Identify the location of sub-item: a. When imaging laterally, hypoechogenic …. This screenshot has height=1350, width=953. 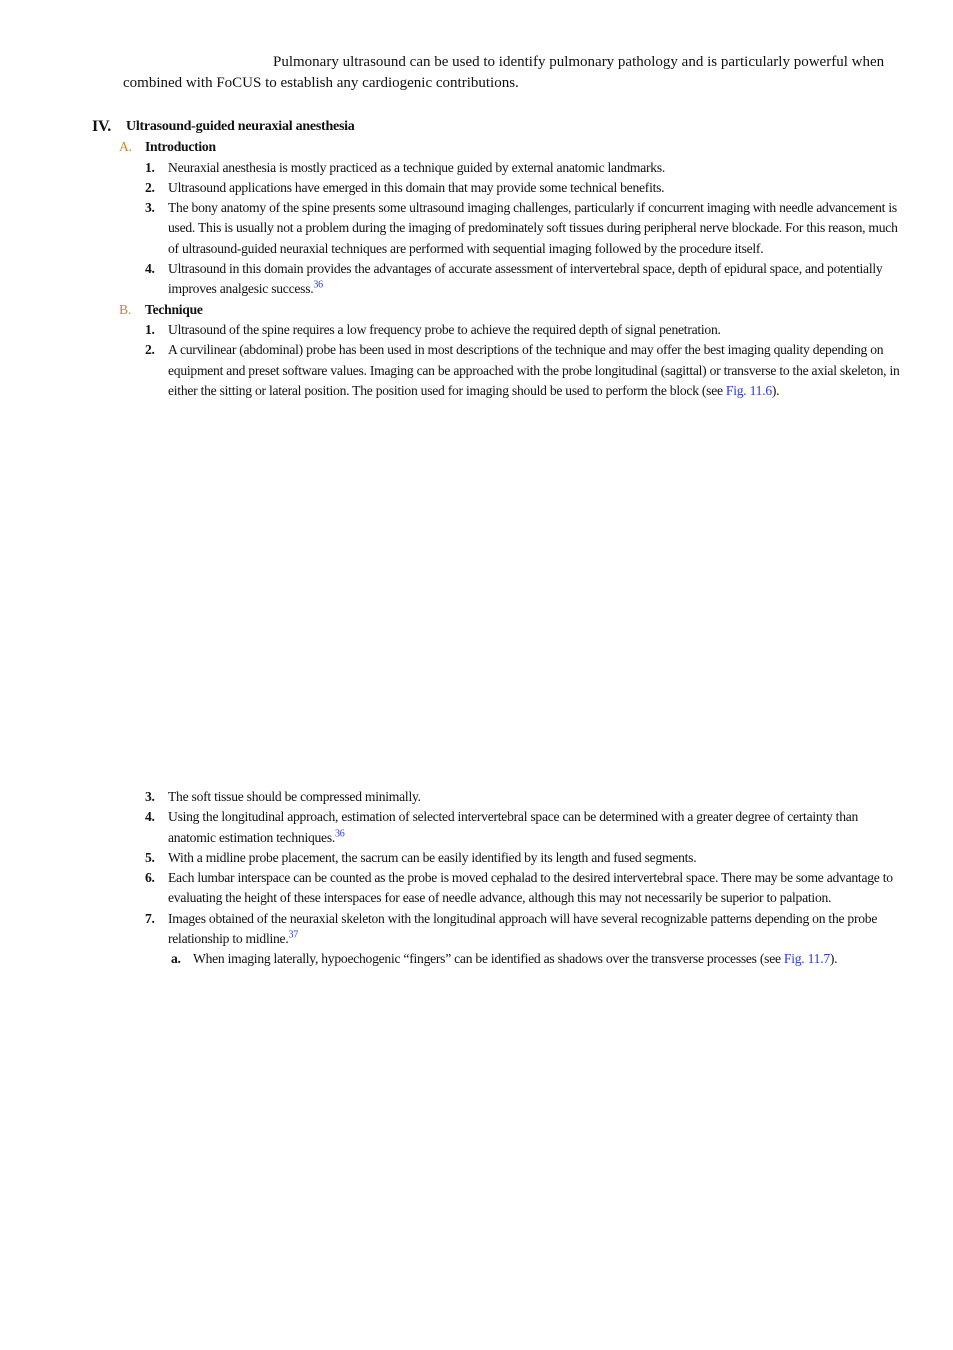
(527, 959).